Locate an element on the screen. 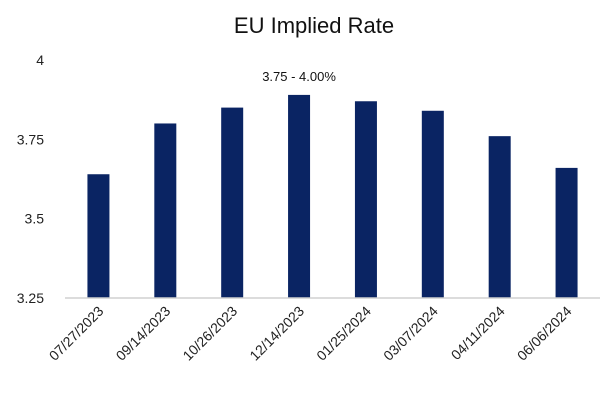 This screenshot has height=394, width=613. y-axis: 3.25 3.5 3.75 4 is located at coordinates (30, 179).